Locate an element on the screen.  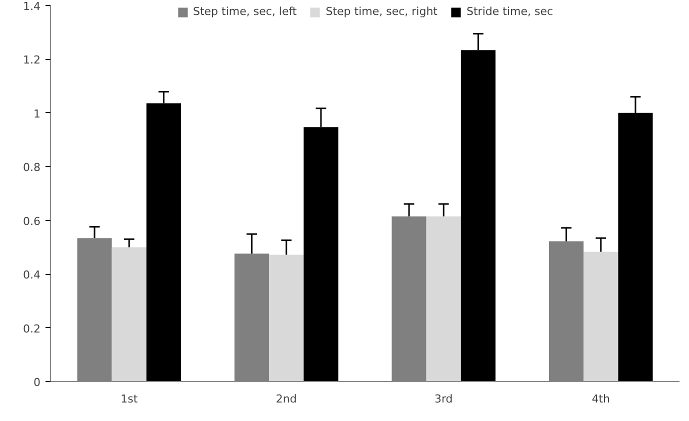
y-tick-label: 0.8 is located at coordinates (32, 167).